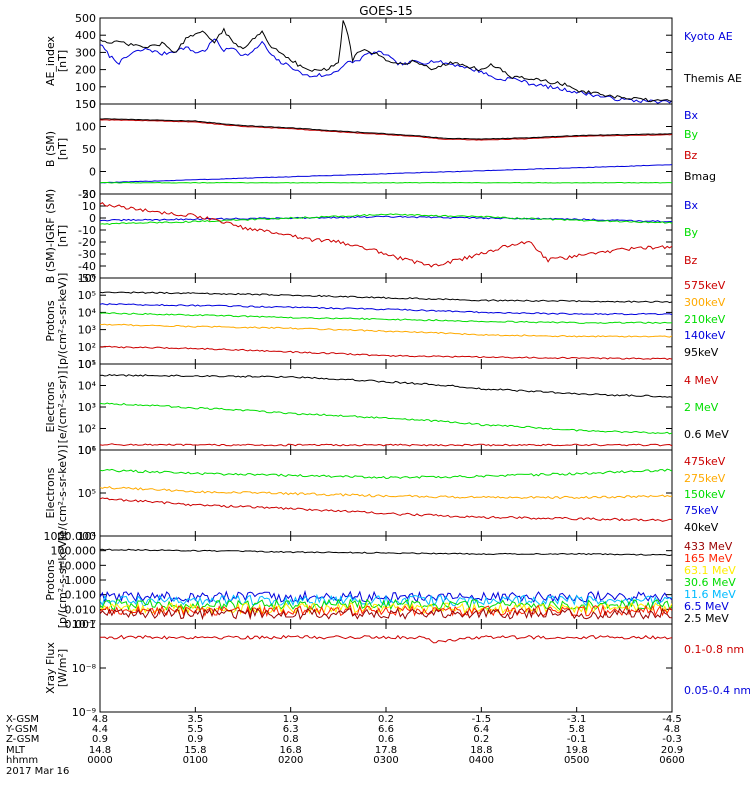  I want to click on legend-entry: 30.6 MeV, so click(710, 582).